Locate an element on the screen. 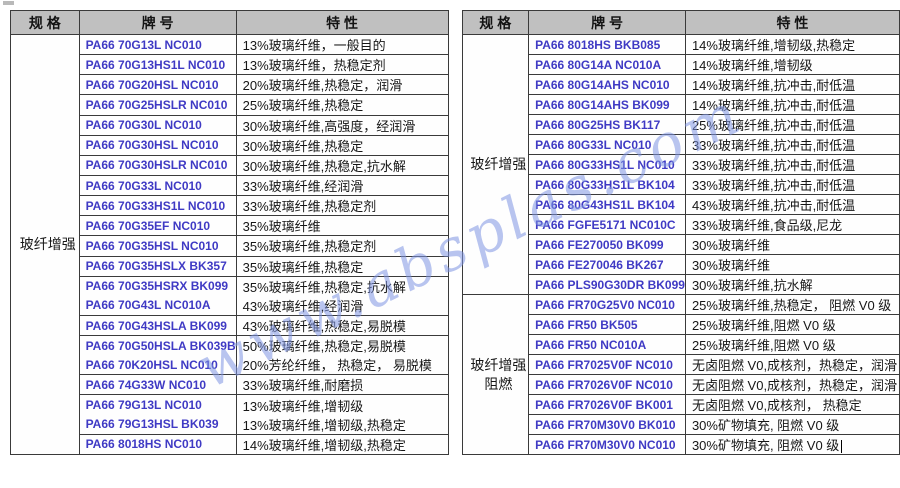 Image resolution: width=900 pixels, height=488 pixels. table-row: PA66 80G14AHS BK099 14%玻璃纤维,抗冲击,耐低温 is located at coordinates (681, 104).